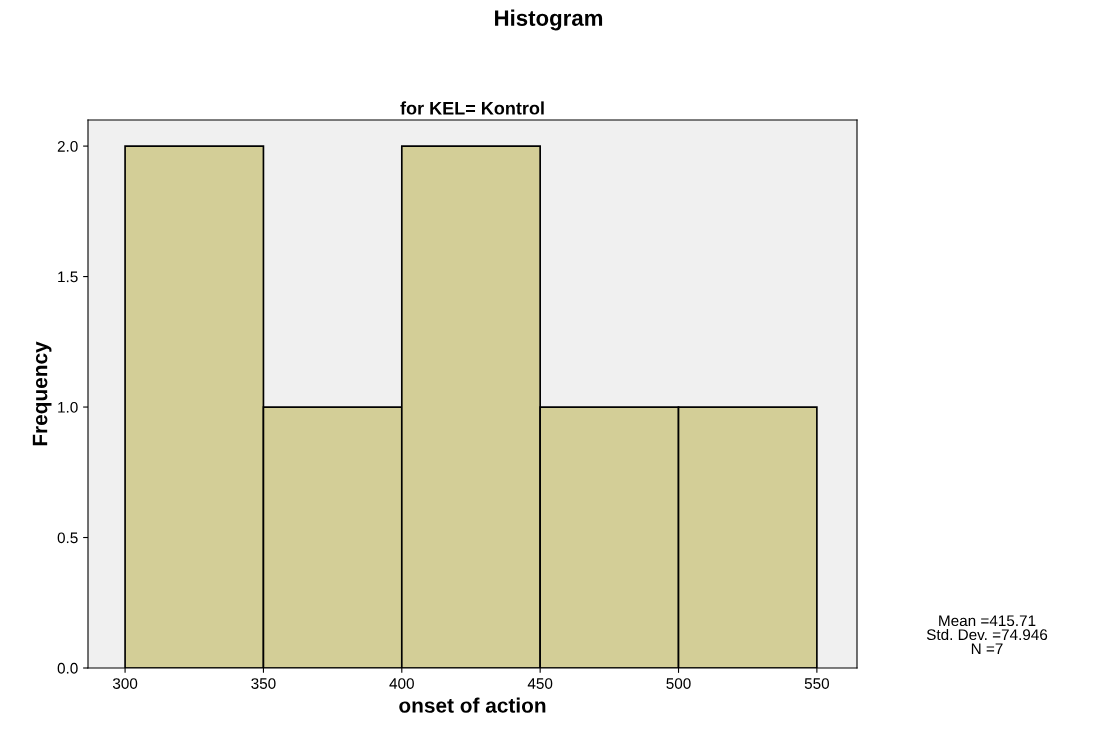  I want to click on y-tick-label: 0.0, so click(67, 668).